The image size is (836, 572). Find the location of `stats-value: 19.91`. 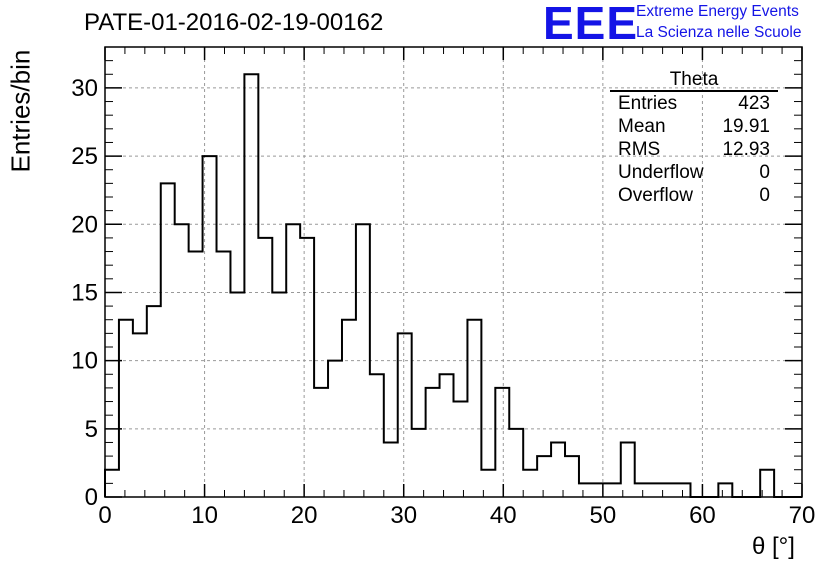

stats-value: 19.91 is located at coordinates (746, 126).